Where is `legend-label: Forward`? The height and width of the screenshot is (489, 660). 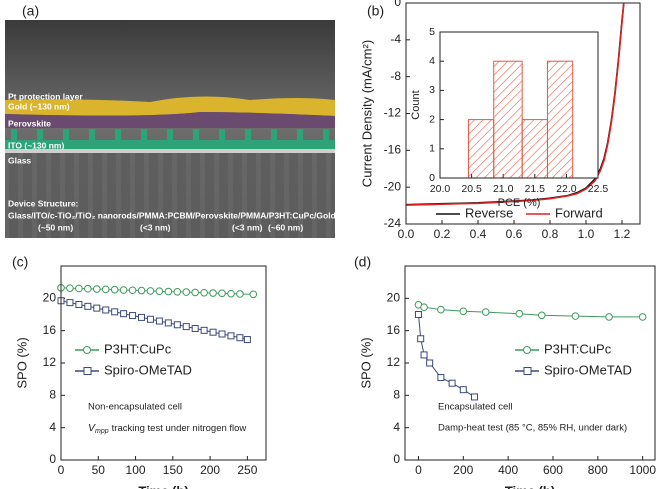
legend-label: Forward is located at coordinates (579, 212).